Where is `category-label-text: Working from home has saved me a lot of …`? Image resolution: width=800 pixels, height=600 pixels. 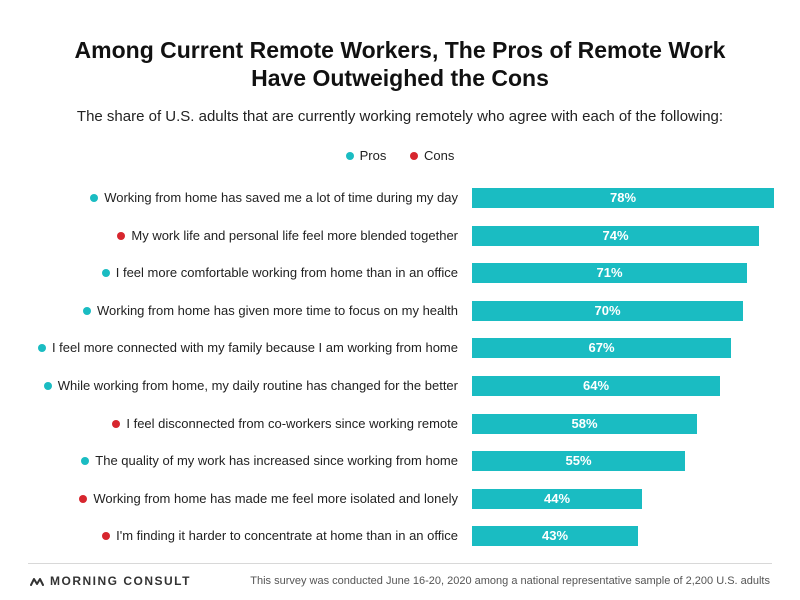
category-label-text: Working from home has saved me a lot of … is located at coordinates (281, 197).